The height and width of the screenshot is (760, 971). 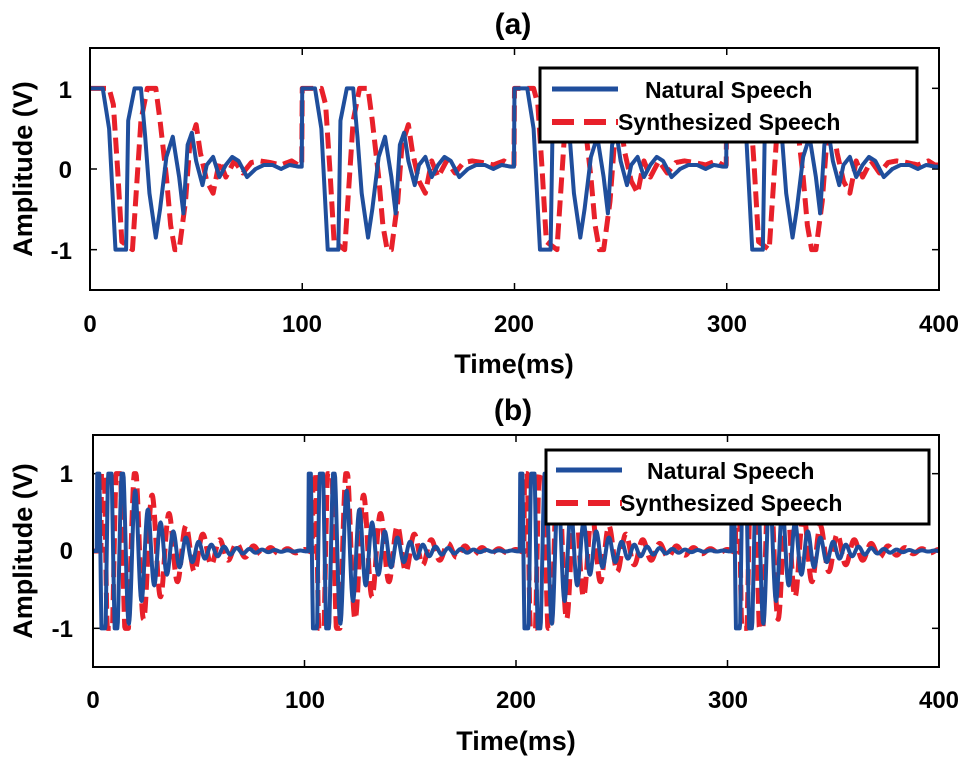 What do you see at coordinates (513, 410) in the screenshot?
I see `chart-title: (b)` at bounding box center [513, 410].